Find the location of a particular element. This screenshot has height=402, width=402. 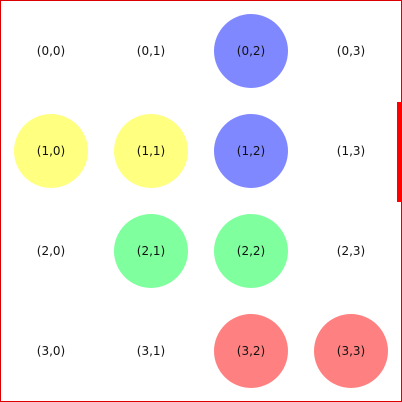

cell-coordinate-label: (0,0) is located at coordinates (51, 51).